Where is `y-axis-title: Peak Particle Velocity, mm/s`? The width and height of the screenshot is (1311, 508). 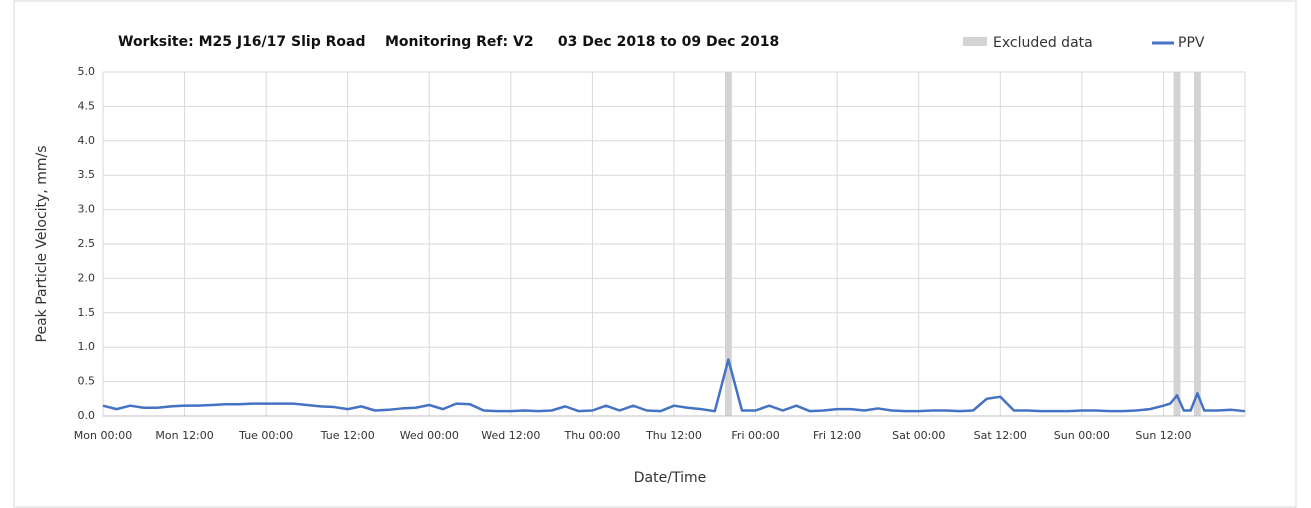
y-axis-title: Peak Particle Velocity, mm/s is located at coordinates (42, 244).